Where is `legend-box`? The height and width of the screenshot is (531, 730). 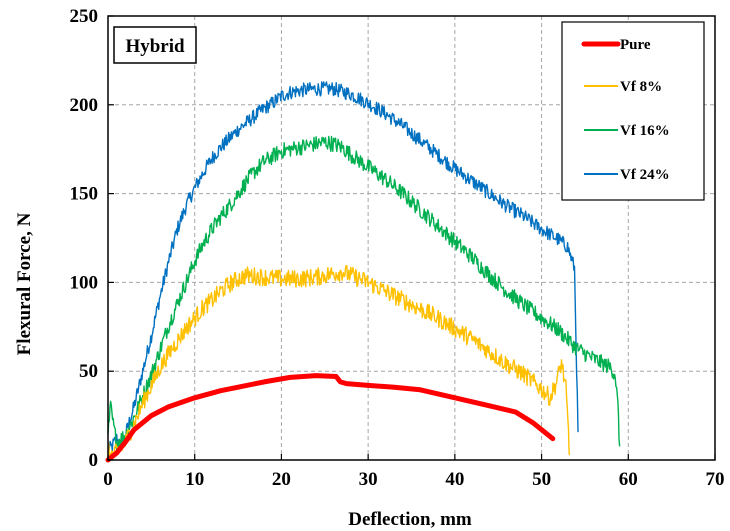 legend-box is located at coordinates (633, 111).